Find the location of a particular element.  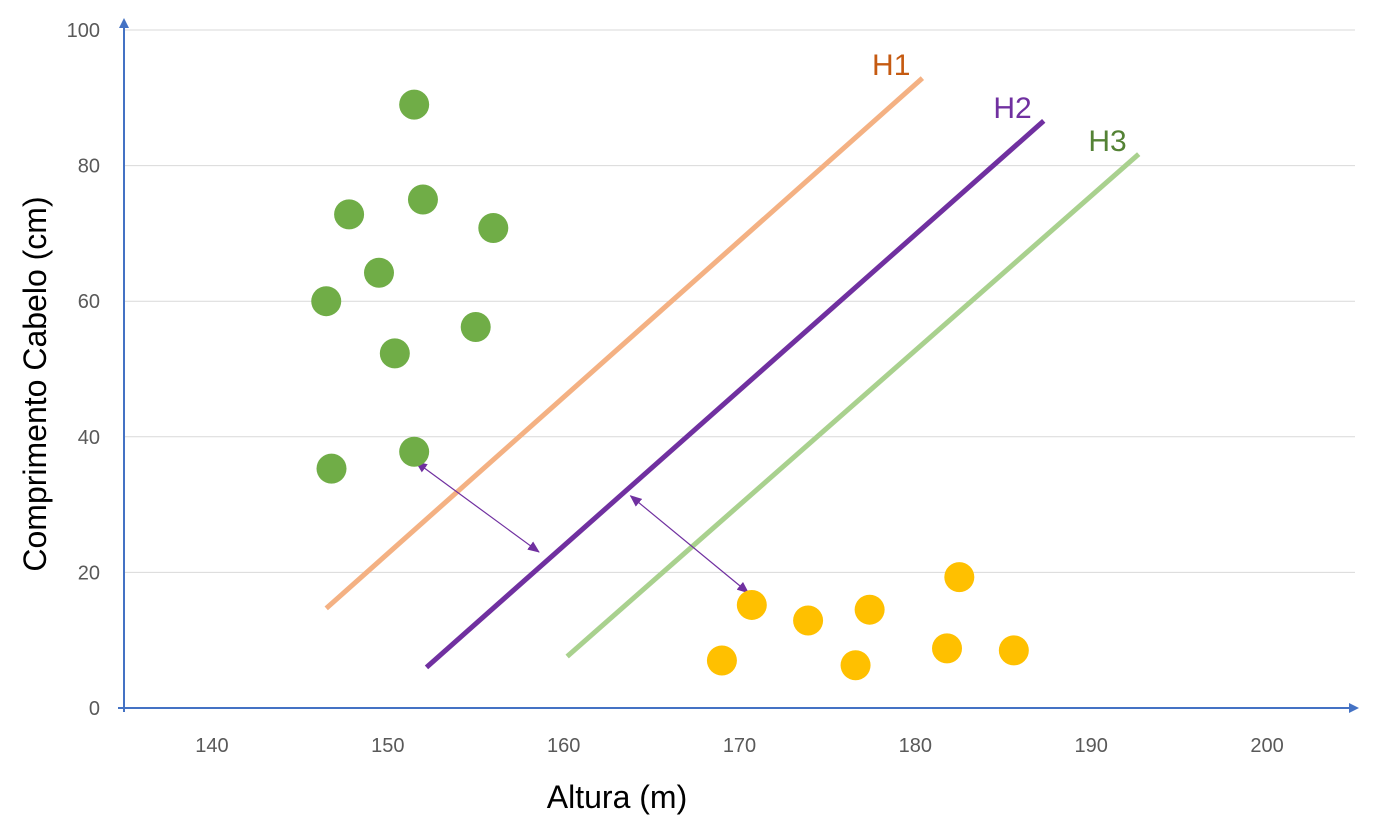

x-tick-label: 140 is located at coordinates (211, 746).